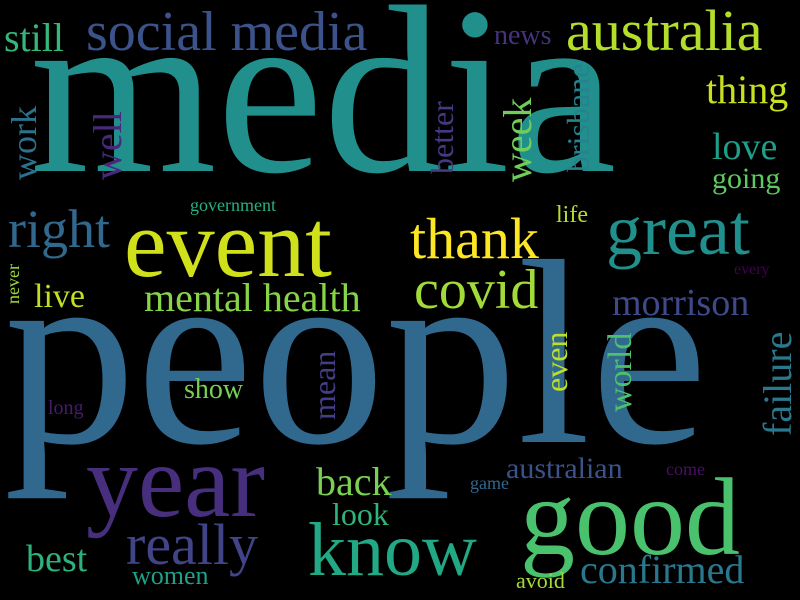  I want to click on word-going: going, so click(746, 178).